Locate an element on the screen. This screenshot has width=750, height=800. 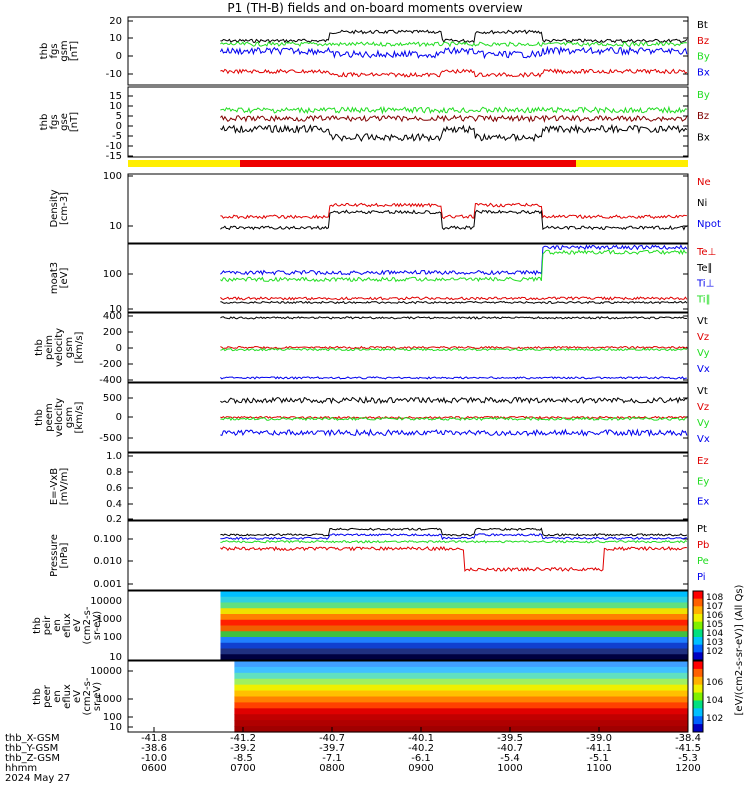
colorbar-tick: 106 is located at coordinates (714, 683).